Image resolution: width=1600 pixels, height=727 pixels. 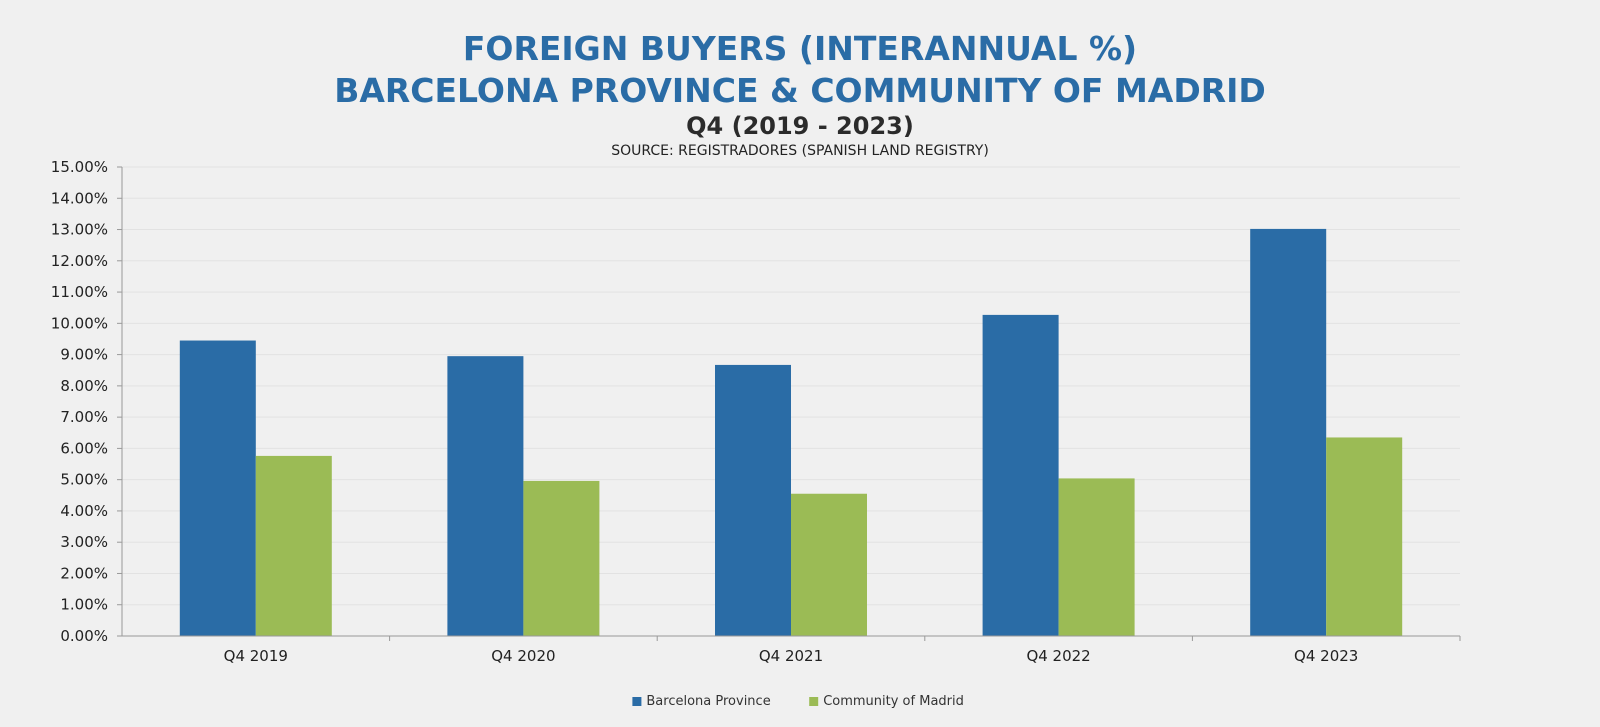 What do you see at coordinates (84, 355) in the screenshot?
I see `y-tick-label: 9.00%` at bounding box center [84, 355].